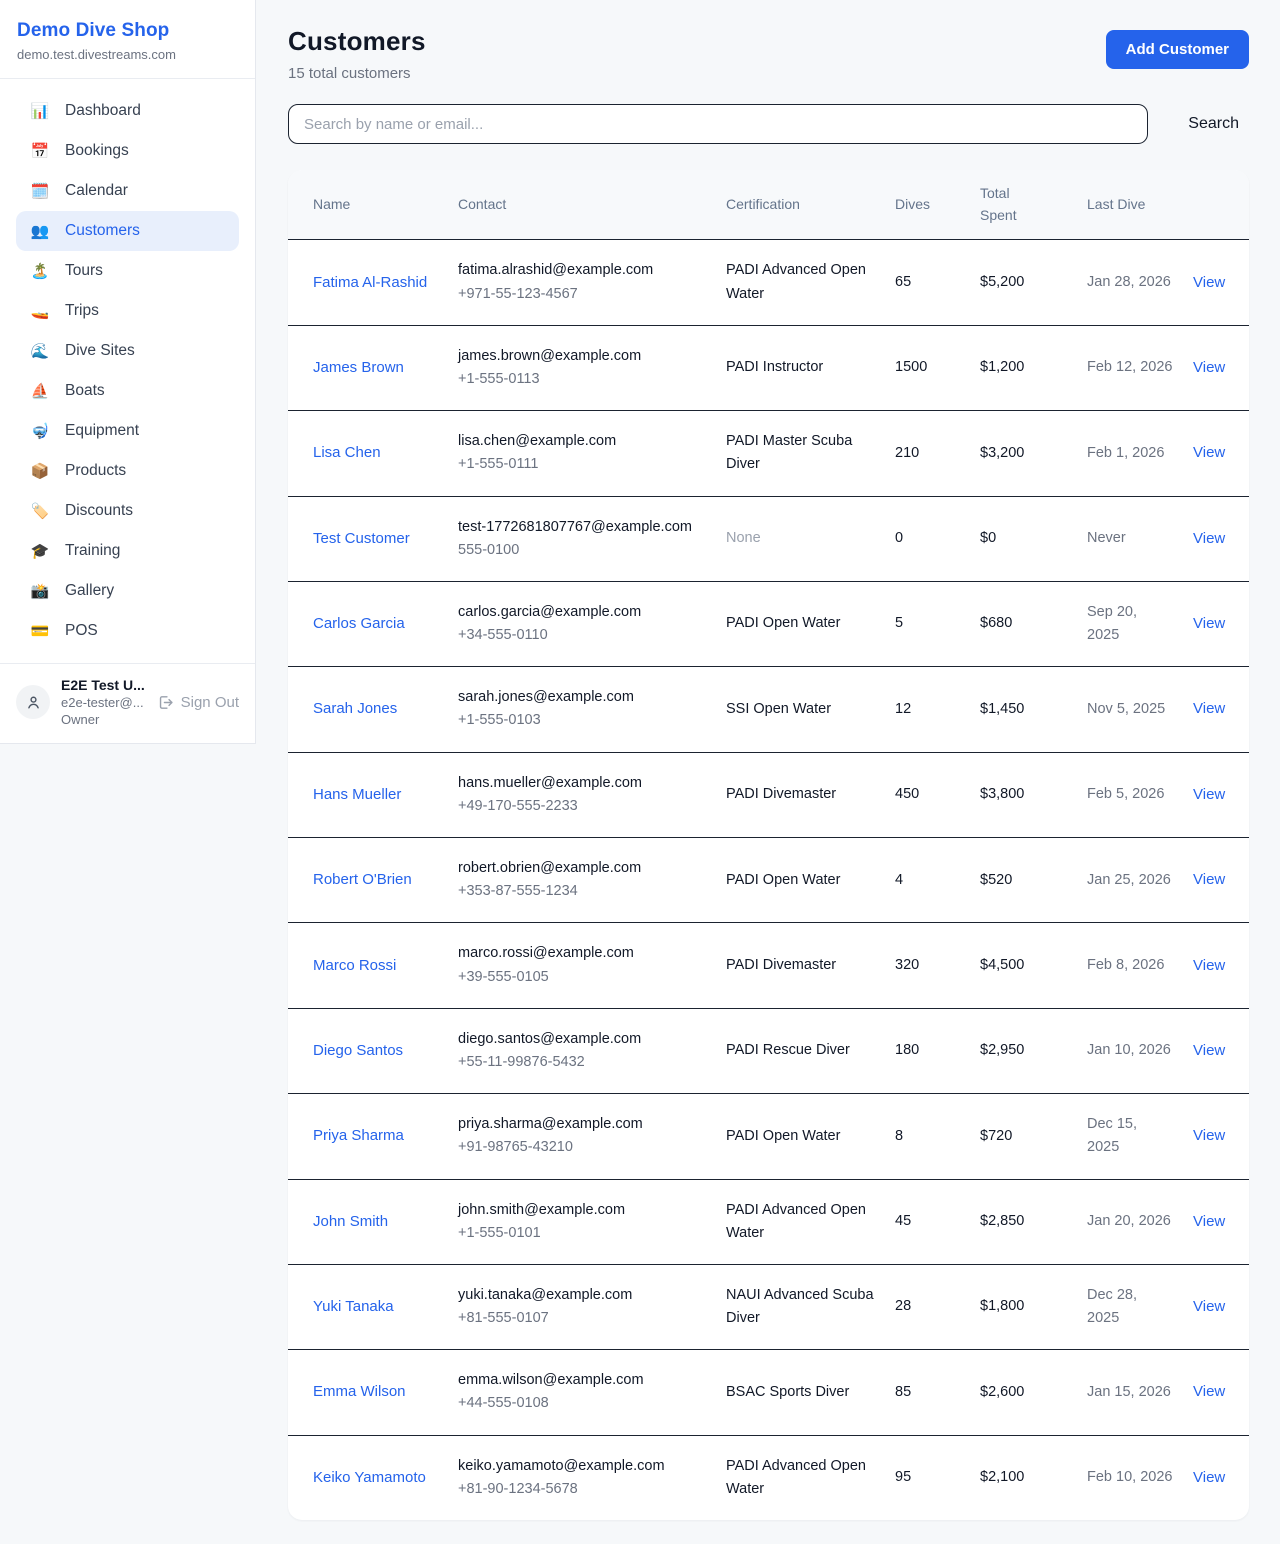  I want to click on search-input, so click(718, 124).